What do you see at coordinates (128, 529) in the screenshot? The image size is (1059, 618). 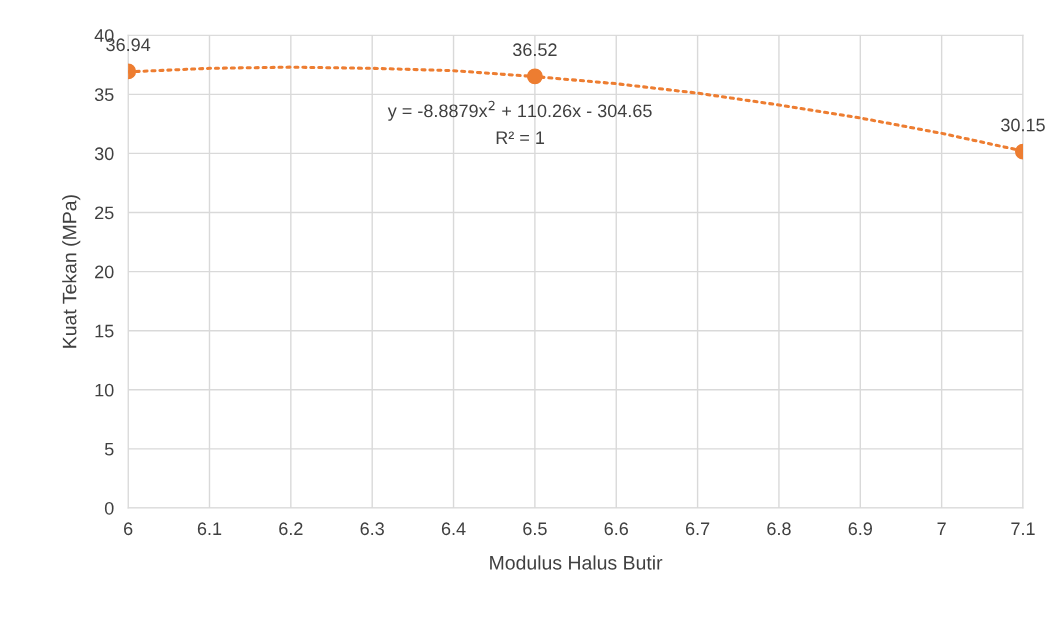 I see `x-tick-label: 6` at bounding box center [128, 529].